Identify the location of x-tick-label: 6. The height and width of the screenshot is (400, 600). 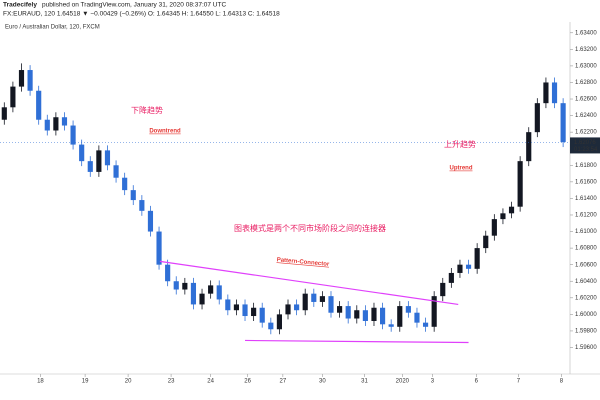
(477, 382).